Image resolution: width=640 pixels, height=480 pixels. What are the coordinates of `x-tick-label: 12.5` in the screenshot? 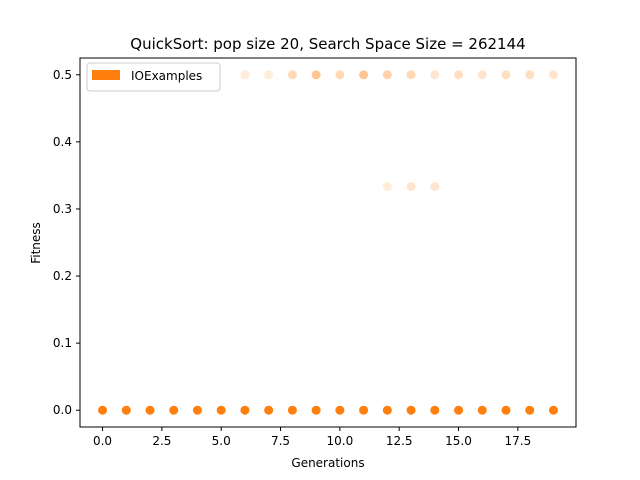 It's located at (399, 441).